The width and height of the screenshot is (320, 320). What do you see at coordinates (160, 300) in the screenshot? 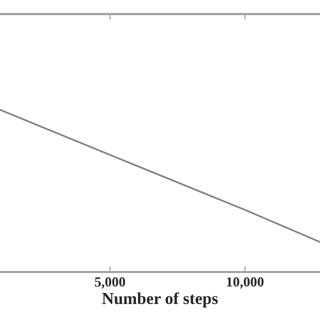
I see `x-axis-title: Number of steps` at bounding box center [160, 300].